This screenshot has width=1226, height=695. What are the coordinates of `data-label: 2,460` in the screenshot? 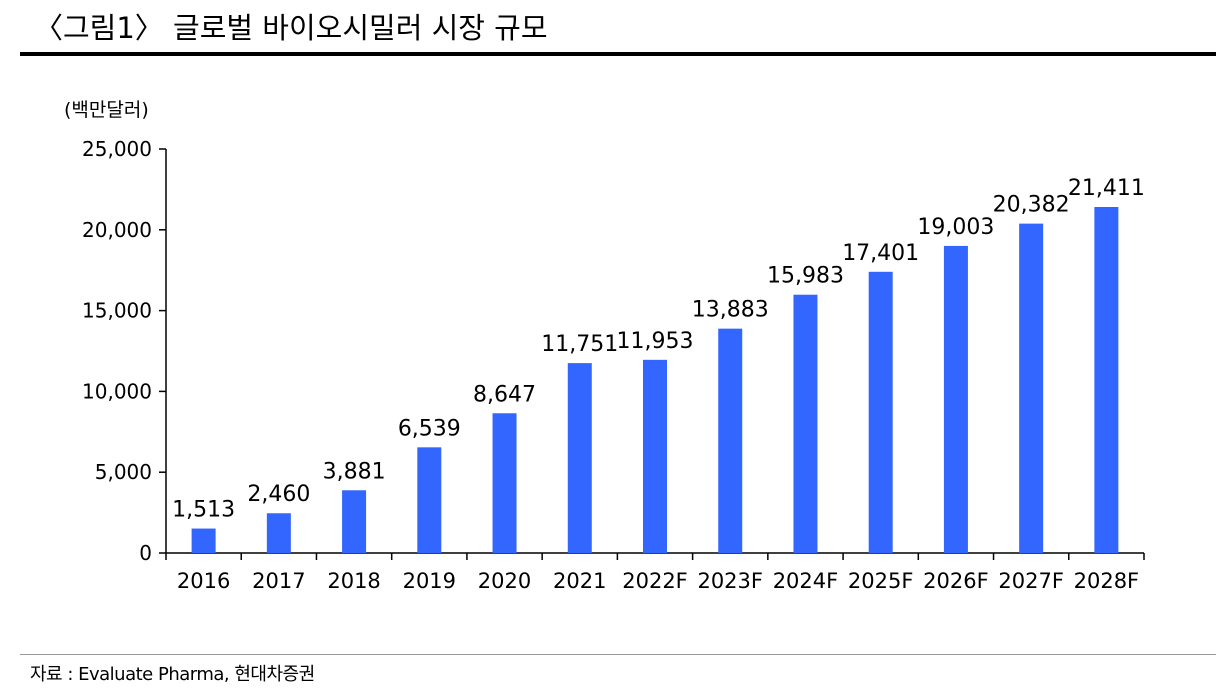 It's located at (278, 494).